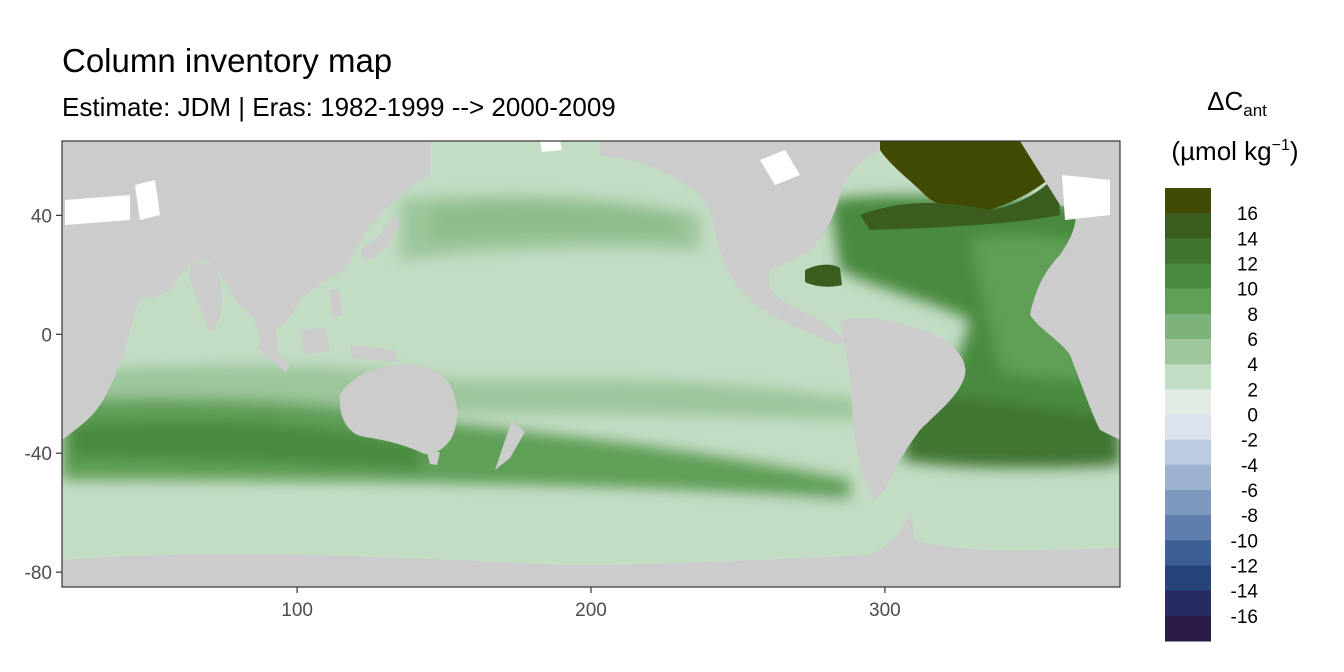  I want to click on no-data-mediterranean, so click(97, 210).